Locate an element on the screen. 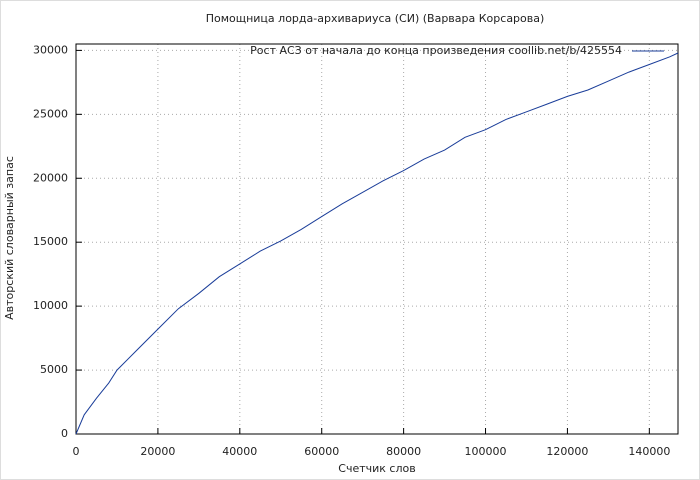 The width and height of the screenshot is (700, 480). y-tick-label: 15000 is located at coordinates (50, 241).